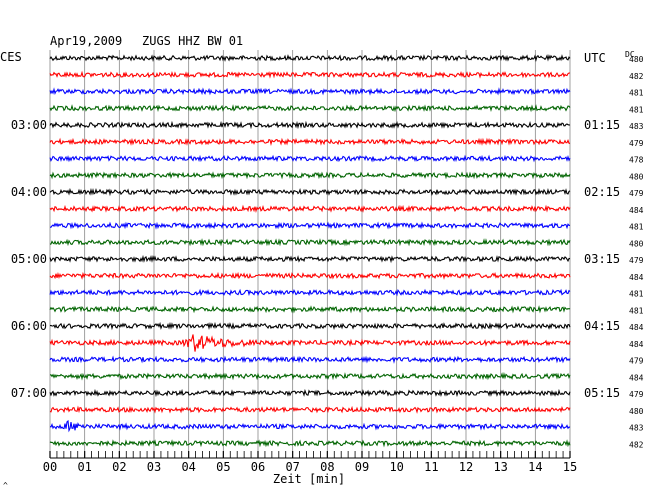 The width and height of the screenshot is (650, 494). I want to click on x-tick-label: 10, so click(396, 467).